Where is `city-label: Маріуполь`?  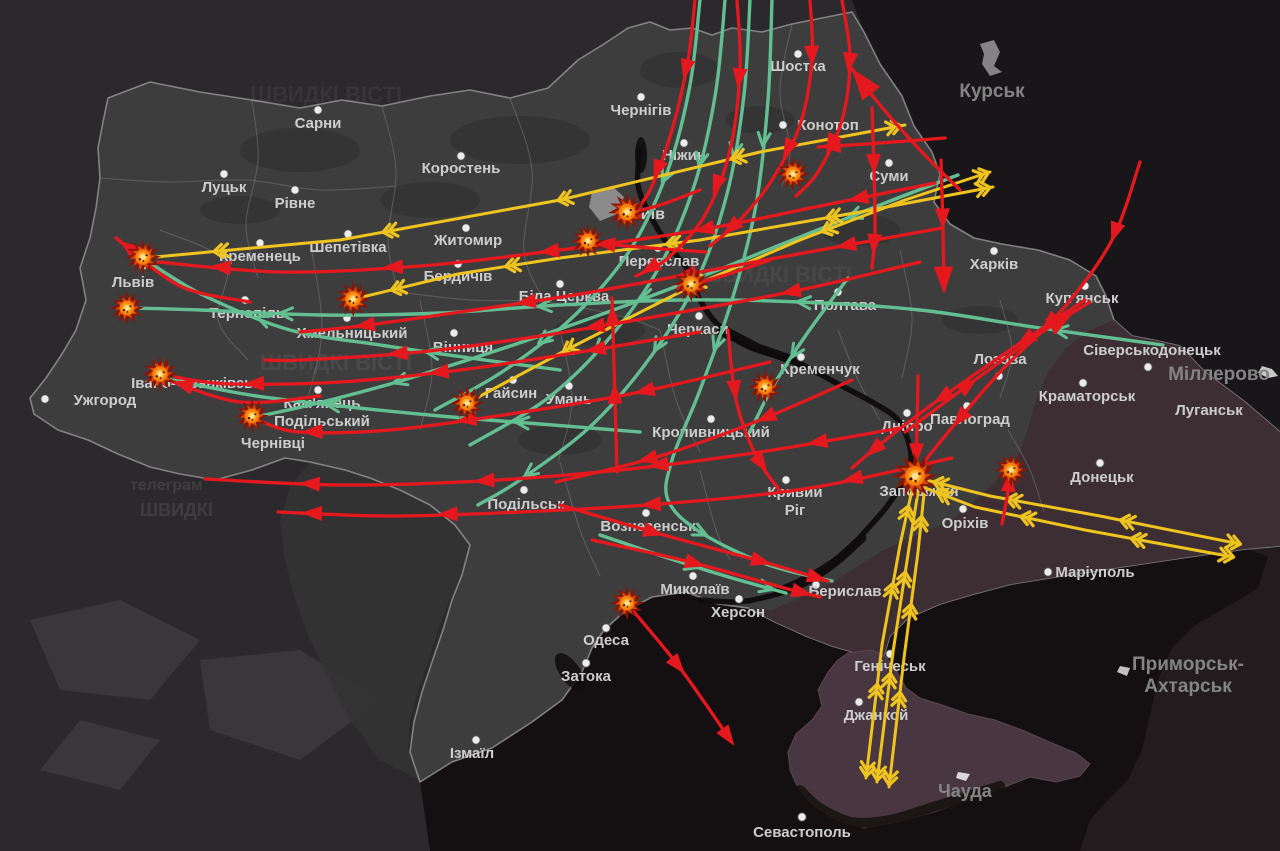
city-label: Маріуполь is located at coordinates (1094, 572).